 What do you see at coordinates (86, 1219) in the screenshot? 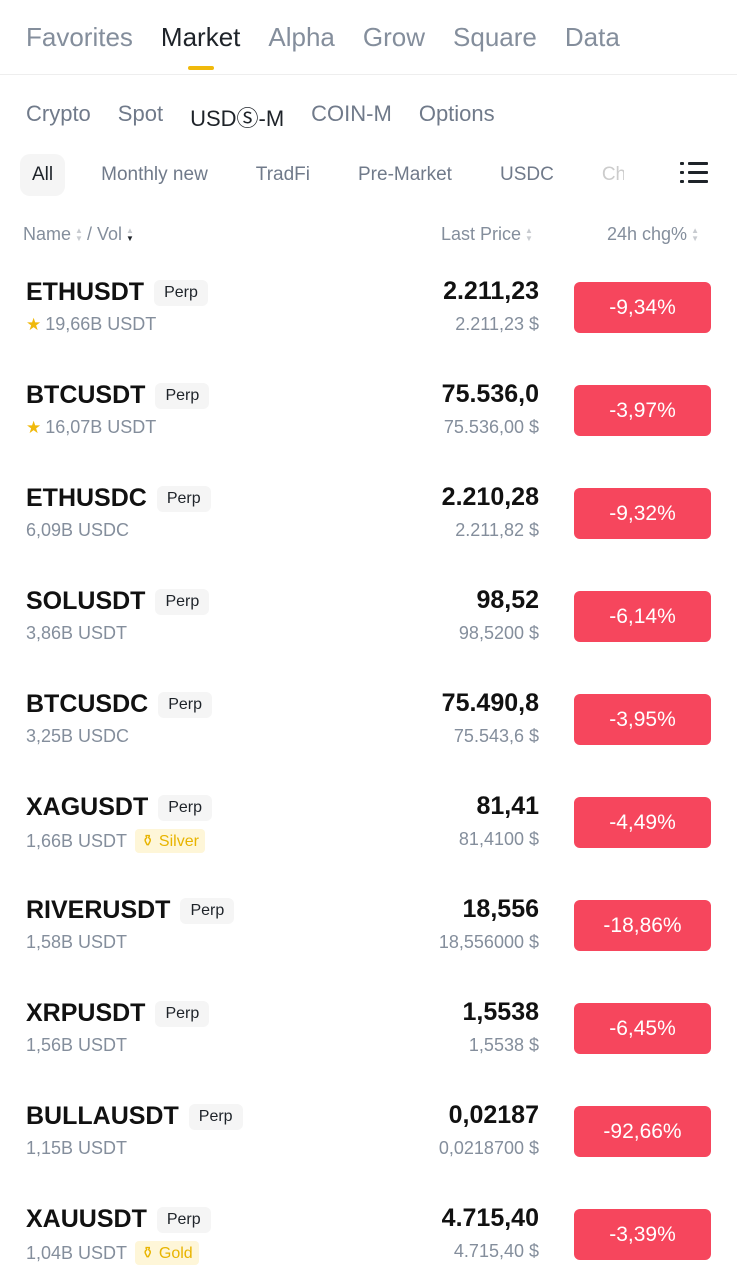
I see `symbol-name: XAUUSDT` at bounding box center [86, 1219].